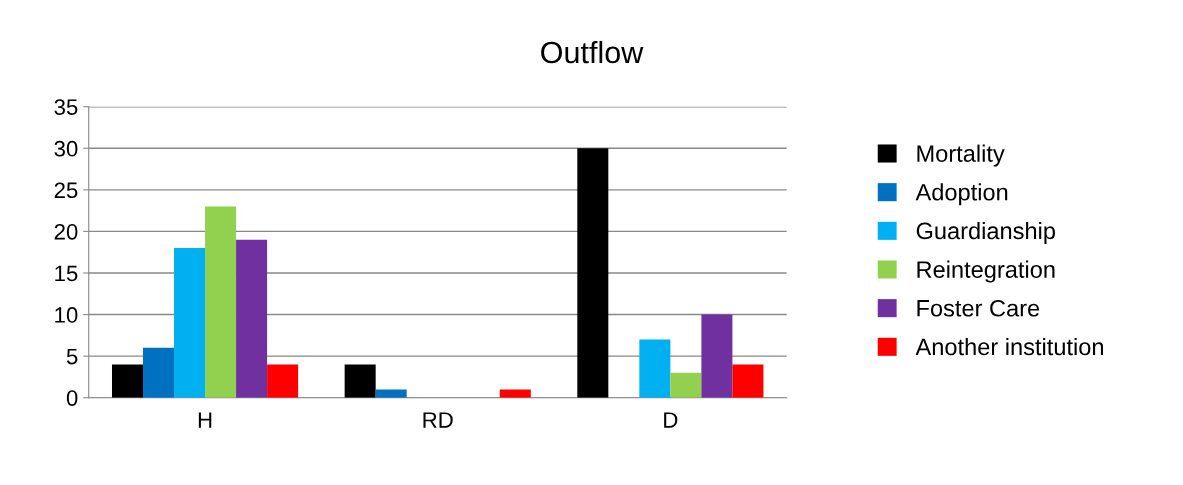 The image size is (1183, 485). What do you see at coordinates (978, 308) in the screenshot?
I see `legend-label: Foster Care` at bounding box center [978, 308].